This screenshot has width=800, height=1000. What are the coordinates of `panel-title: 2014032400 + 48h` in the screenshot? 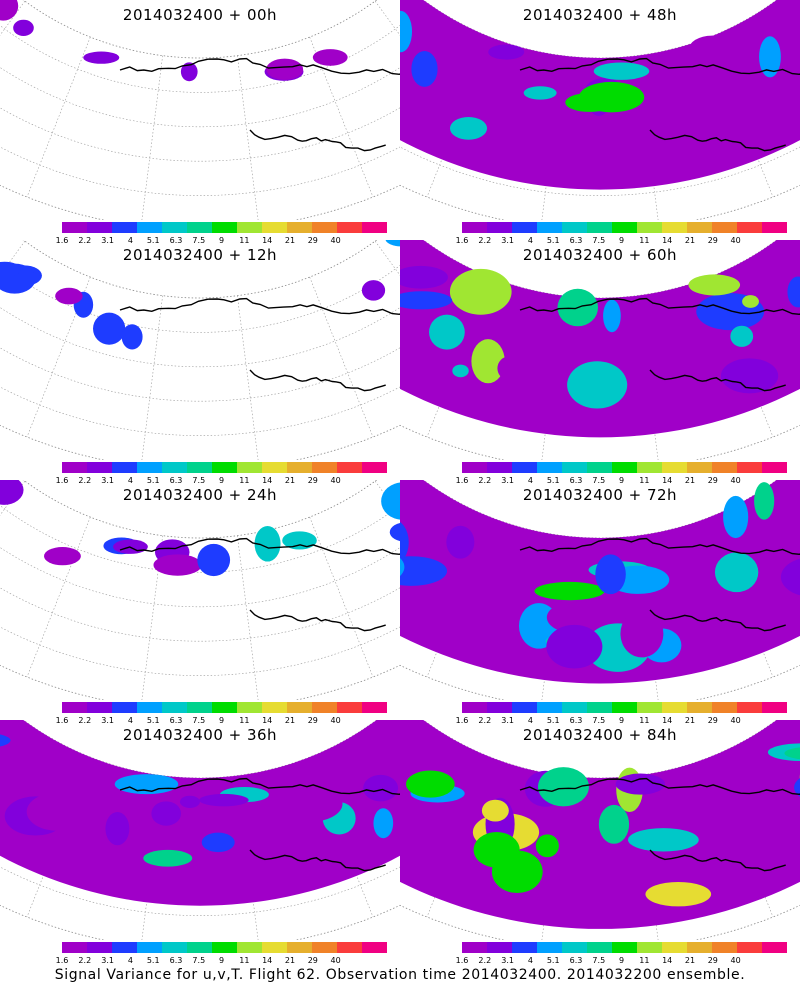 It's located at (600, 15).